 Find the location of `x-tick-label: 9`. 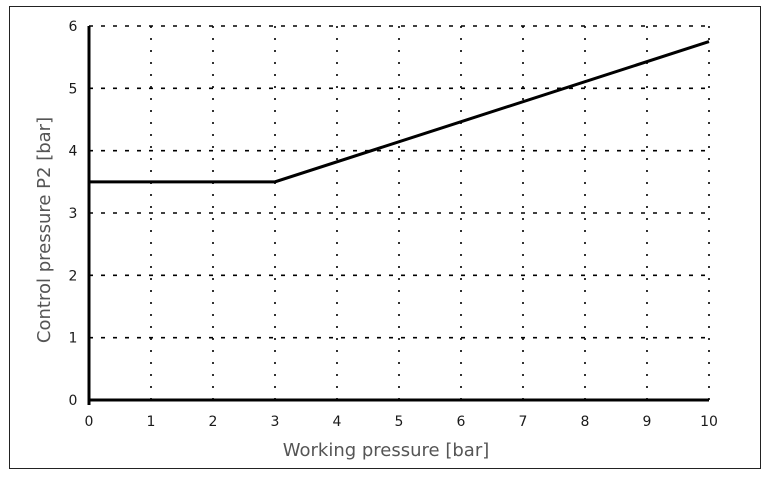

x-tick-label: 9 is located at coordinates (647, 422).